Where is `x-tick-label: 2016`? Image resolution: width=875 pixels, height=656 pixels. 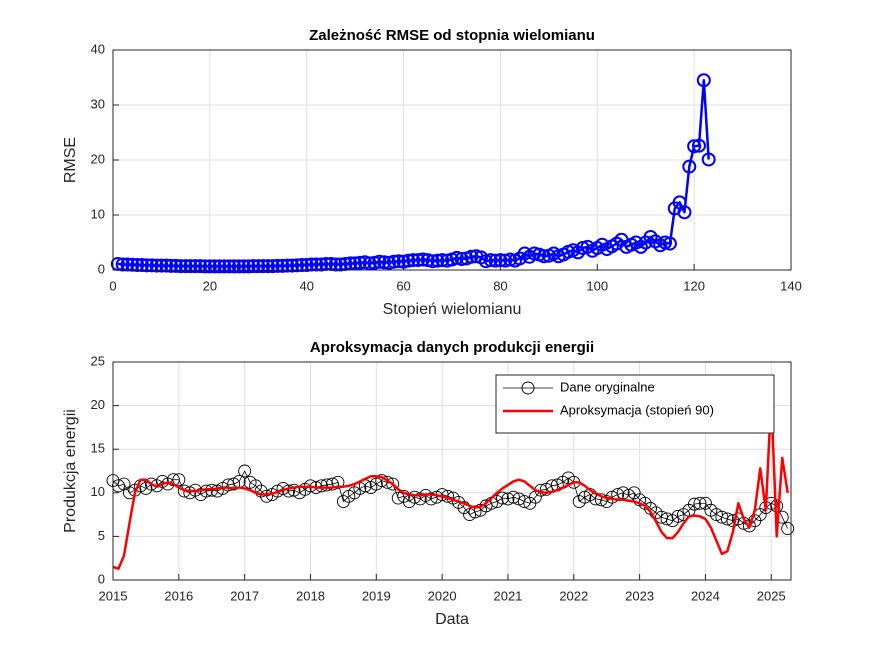 x-tick-label: 2016 is located at coordinates (178, 595).